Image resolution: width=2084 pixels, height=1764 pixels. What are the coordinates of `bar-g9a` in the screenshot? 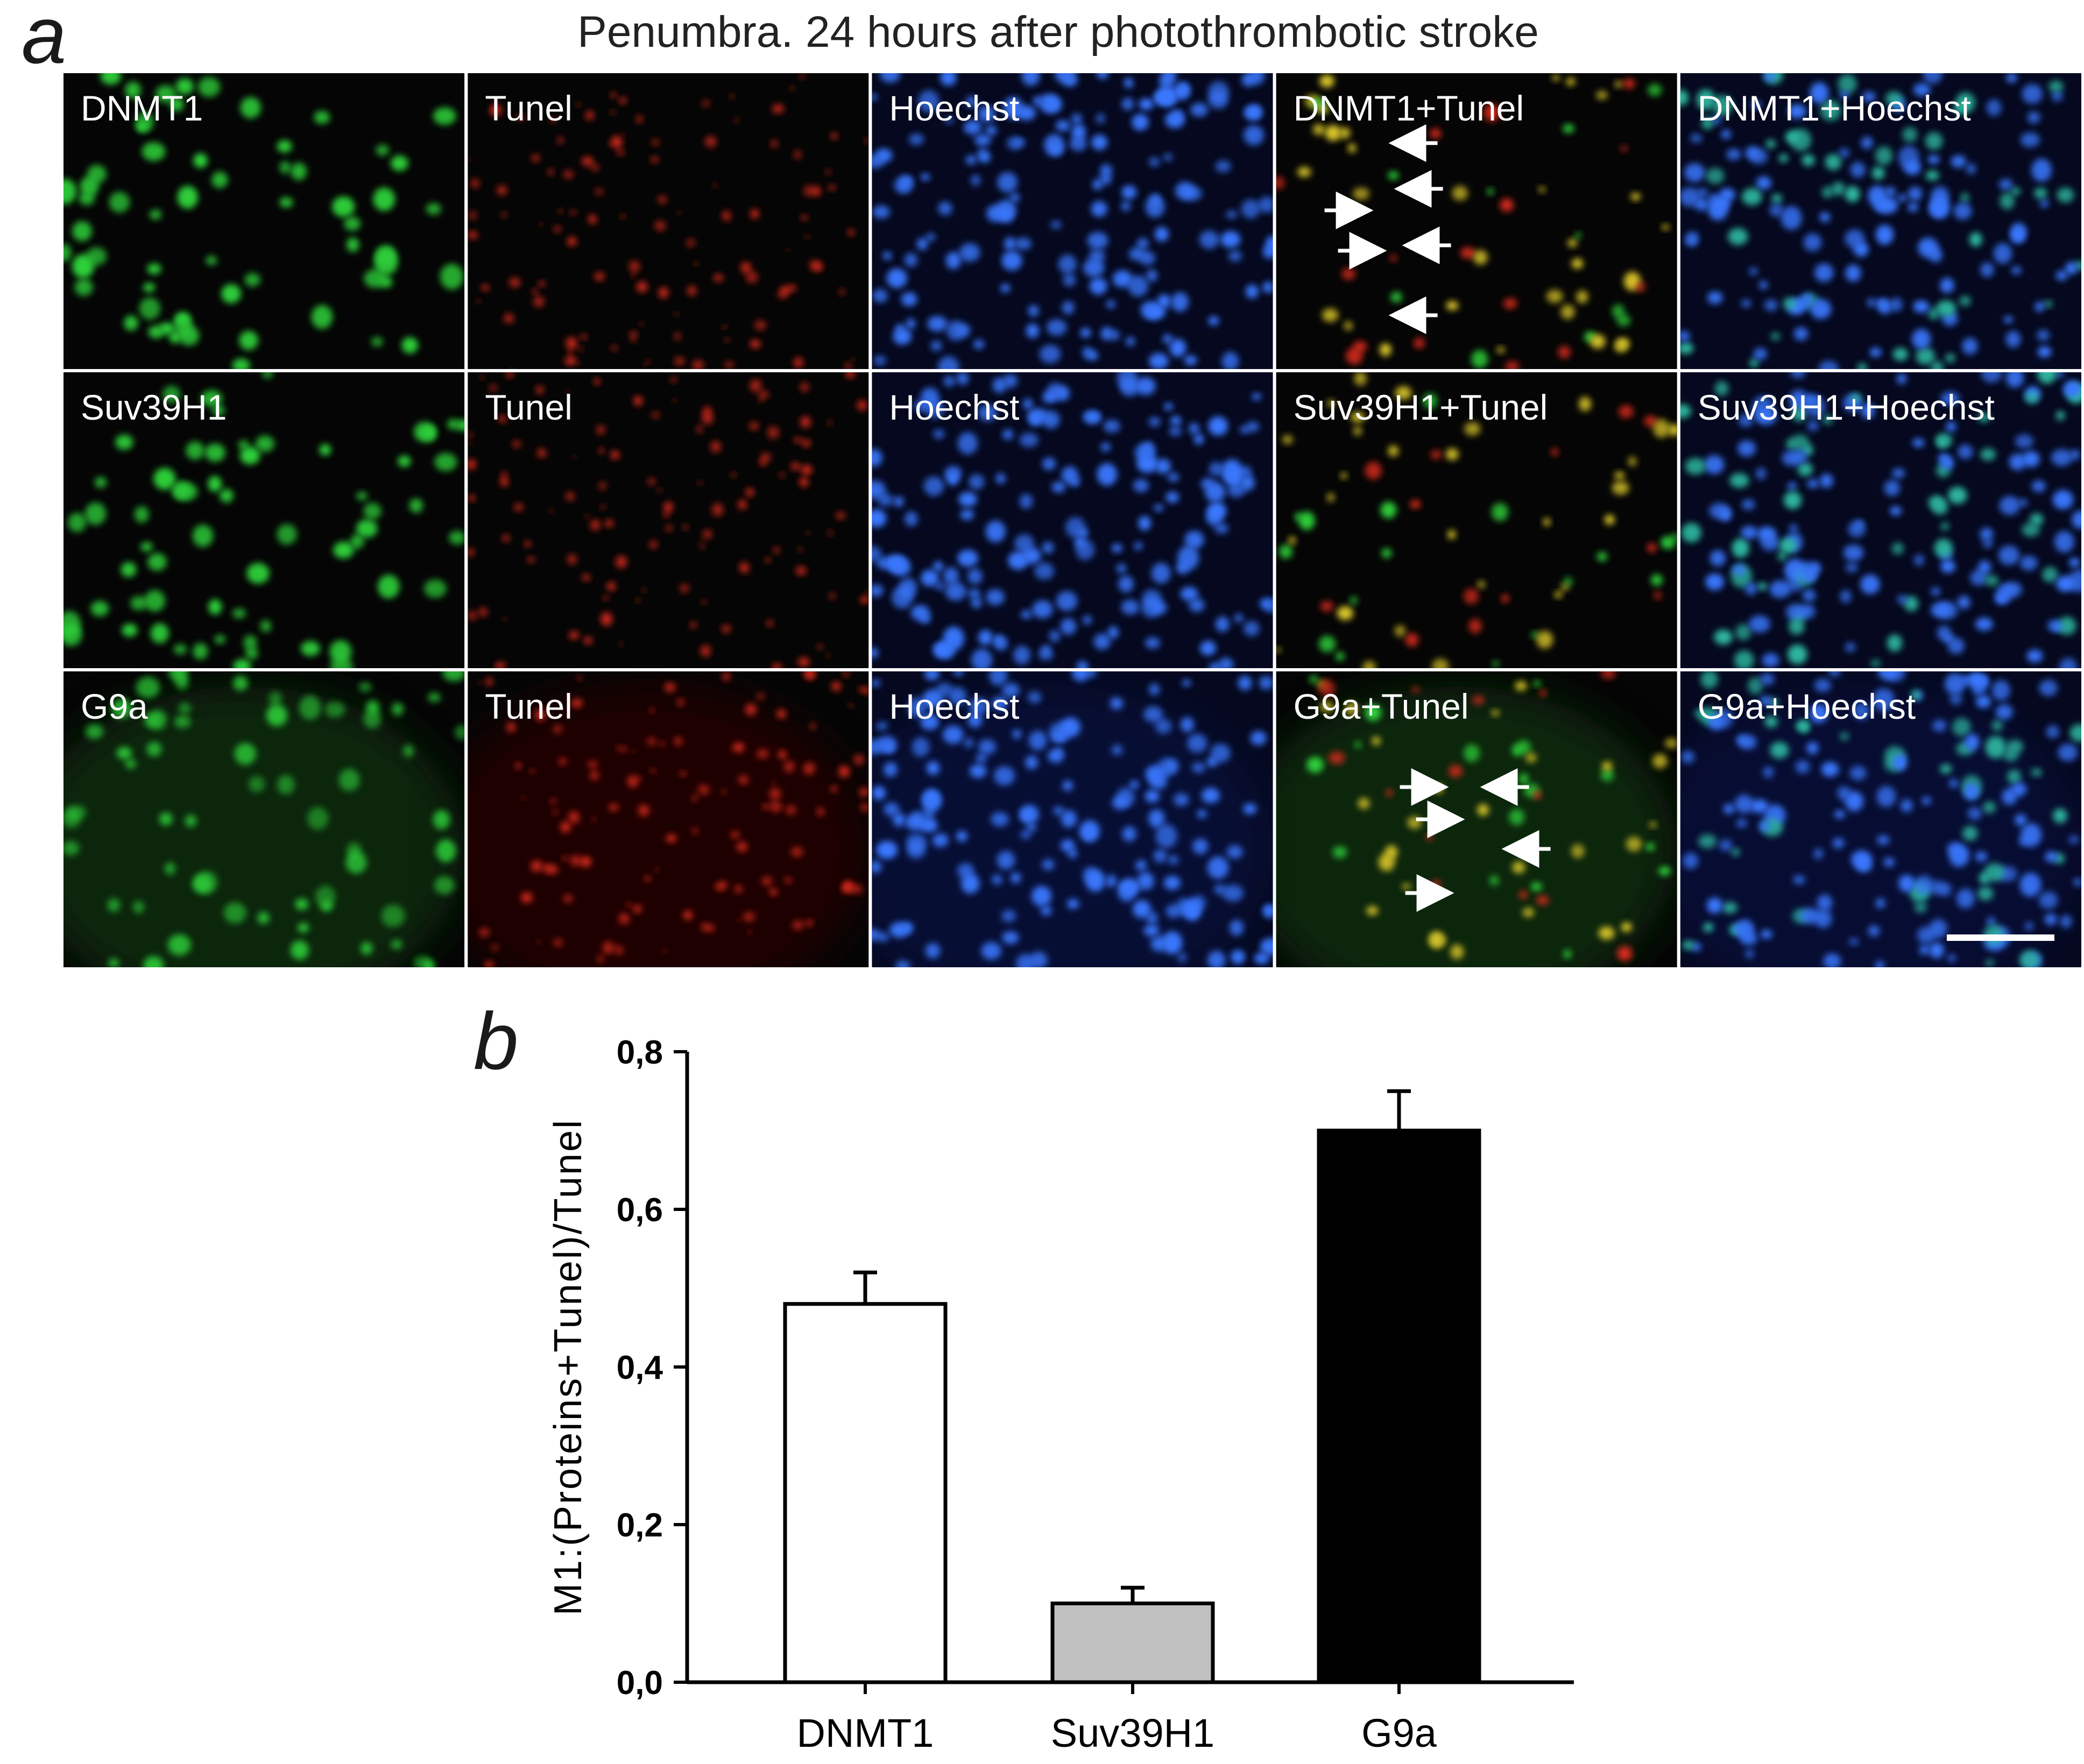 It's located at (1399, 1406).